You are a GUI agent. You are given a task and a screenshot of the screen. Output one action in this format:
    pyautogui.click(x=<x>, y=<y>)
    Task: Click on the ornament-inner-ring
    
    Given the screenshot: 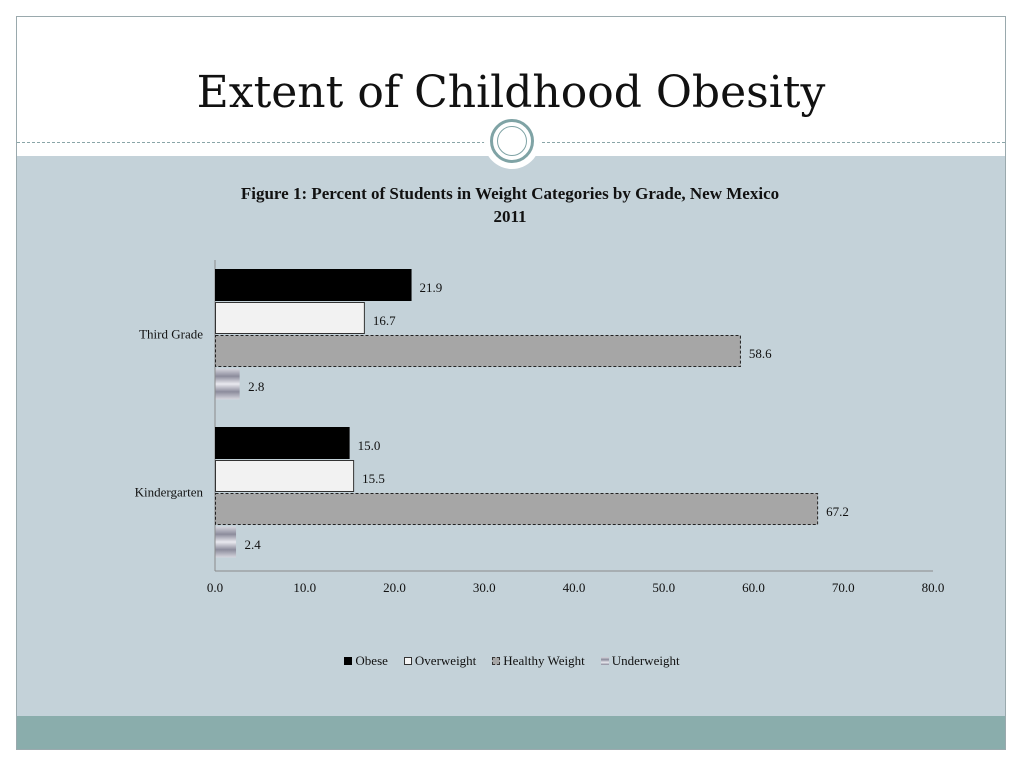 What is the action you would take?
    pyautogui.click(x=512, y=141)
    